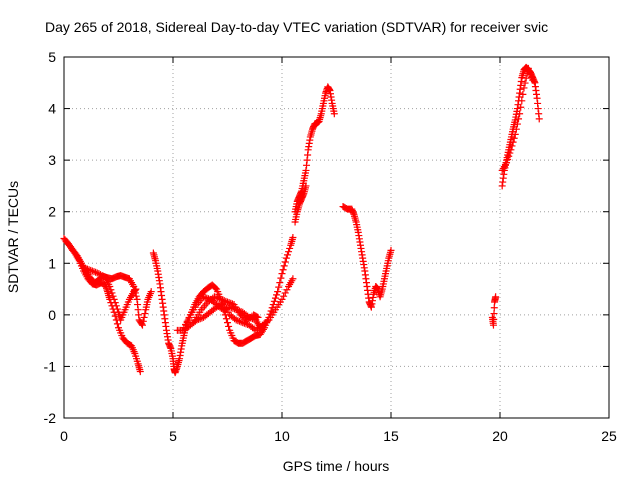  Describe the element at coordinates (52, 263) in the screenshot. I see `y-tick-label: 1` at that location.